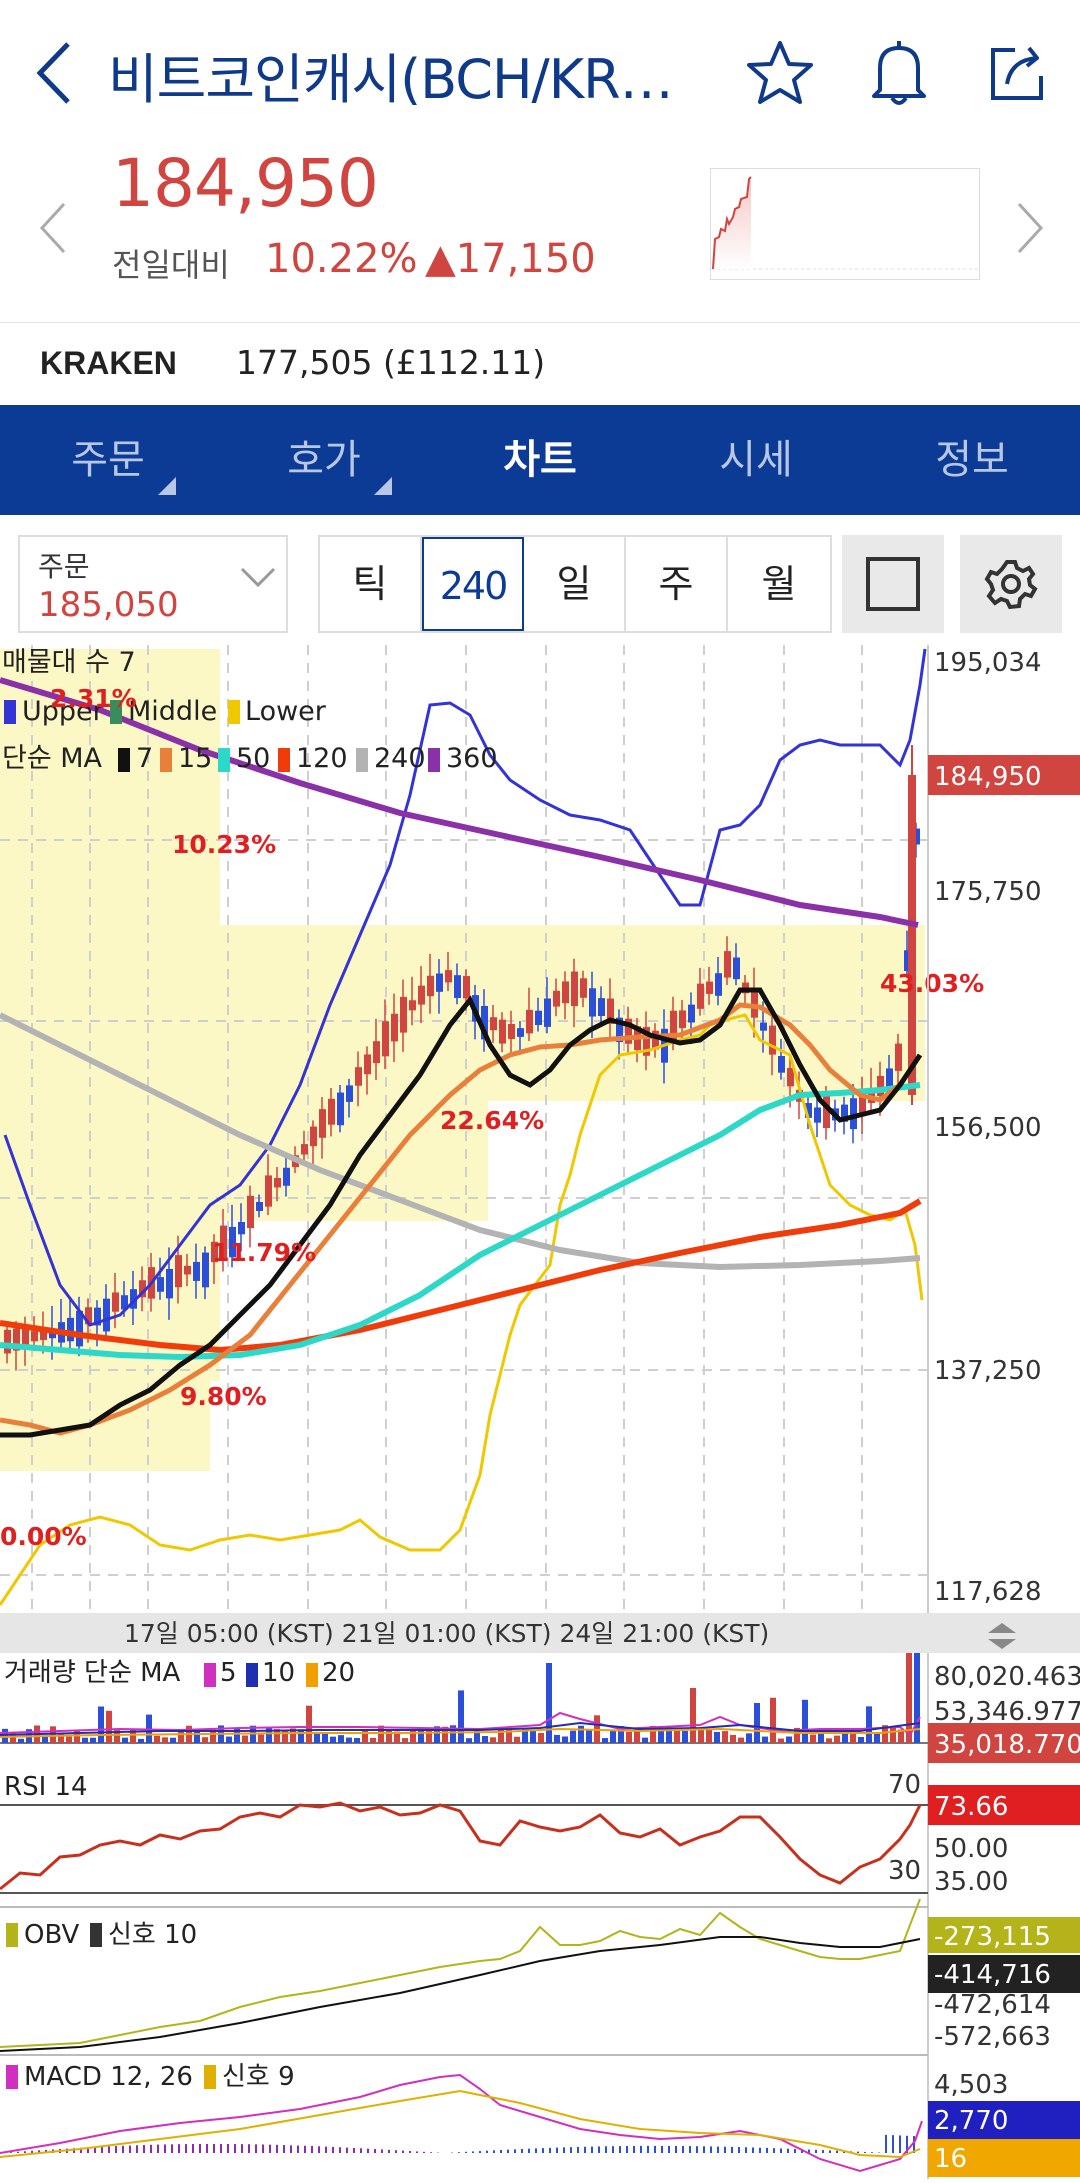  Describe the element at coordinates (108, 460) in the screenshot. I see `tab-order: 주문` at that location.